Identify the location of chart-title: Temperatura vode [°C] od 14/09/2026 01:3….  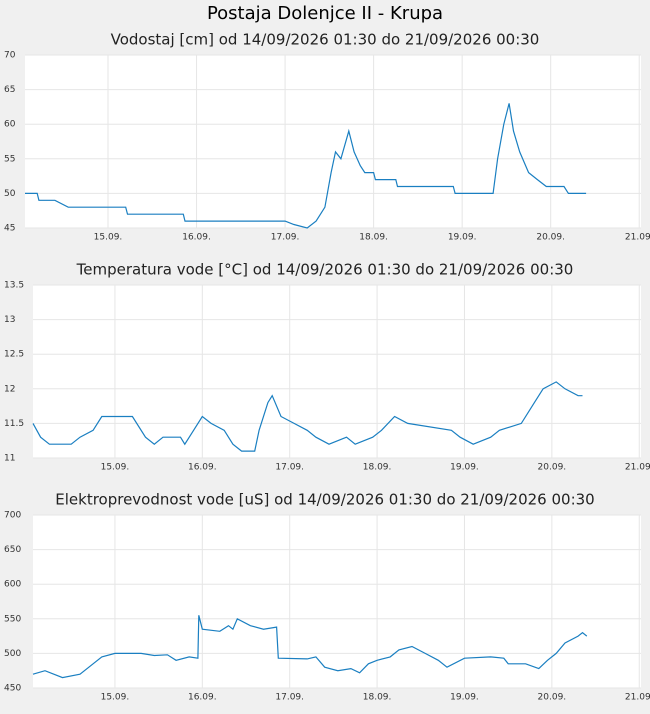
(325, 270).